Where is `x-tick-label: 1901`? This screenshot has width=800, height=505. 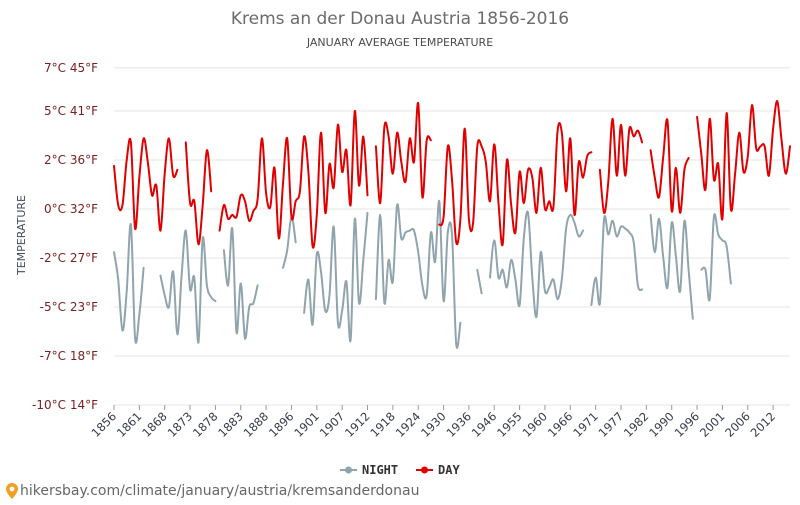
x-tick-label: 1901 is located at coordinates (306, 424).